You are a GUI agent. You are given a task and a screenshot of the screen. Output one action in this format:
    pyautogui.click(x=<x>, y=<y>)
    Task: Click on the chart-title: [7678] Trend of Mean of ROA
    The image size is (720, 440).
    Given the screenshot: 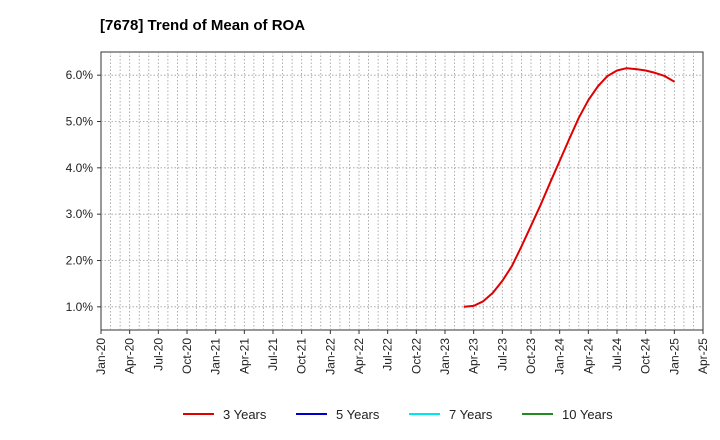 What is the action you would take?
    pyautogui.click(x=202, y=25)
    